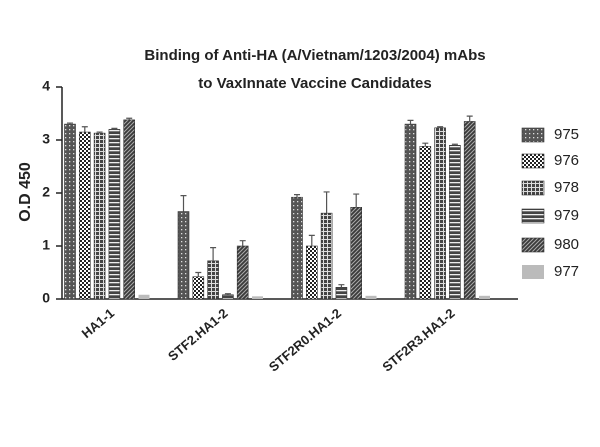 Image resolution: width=600 pixels, height=447 pixels. What do you see at coordinates (566, 271) in the screenshot?
I see `legend-label: 977` at bounding box center [566, 271].